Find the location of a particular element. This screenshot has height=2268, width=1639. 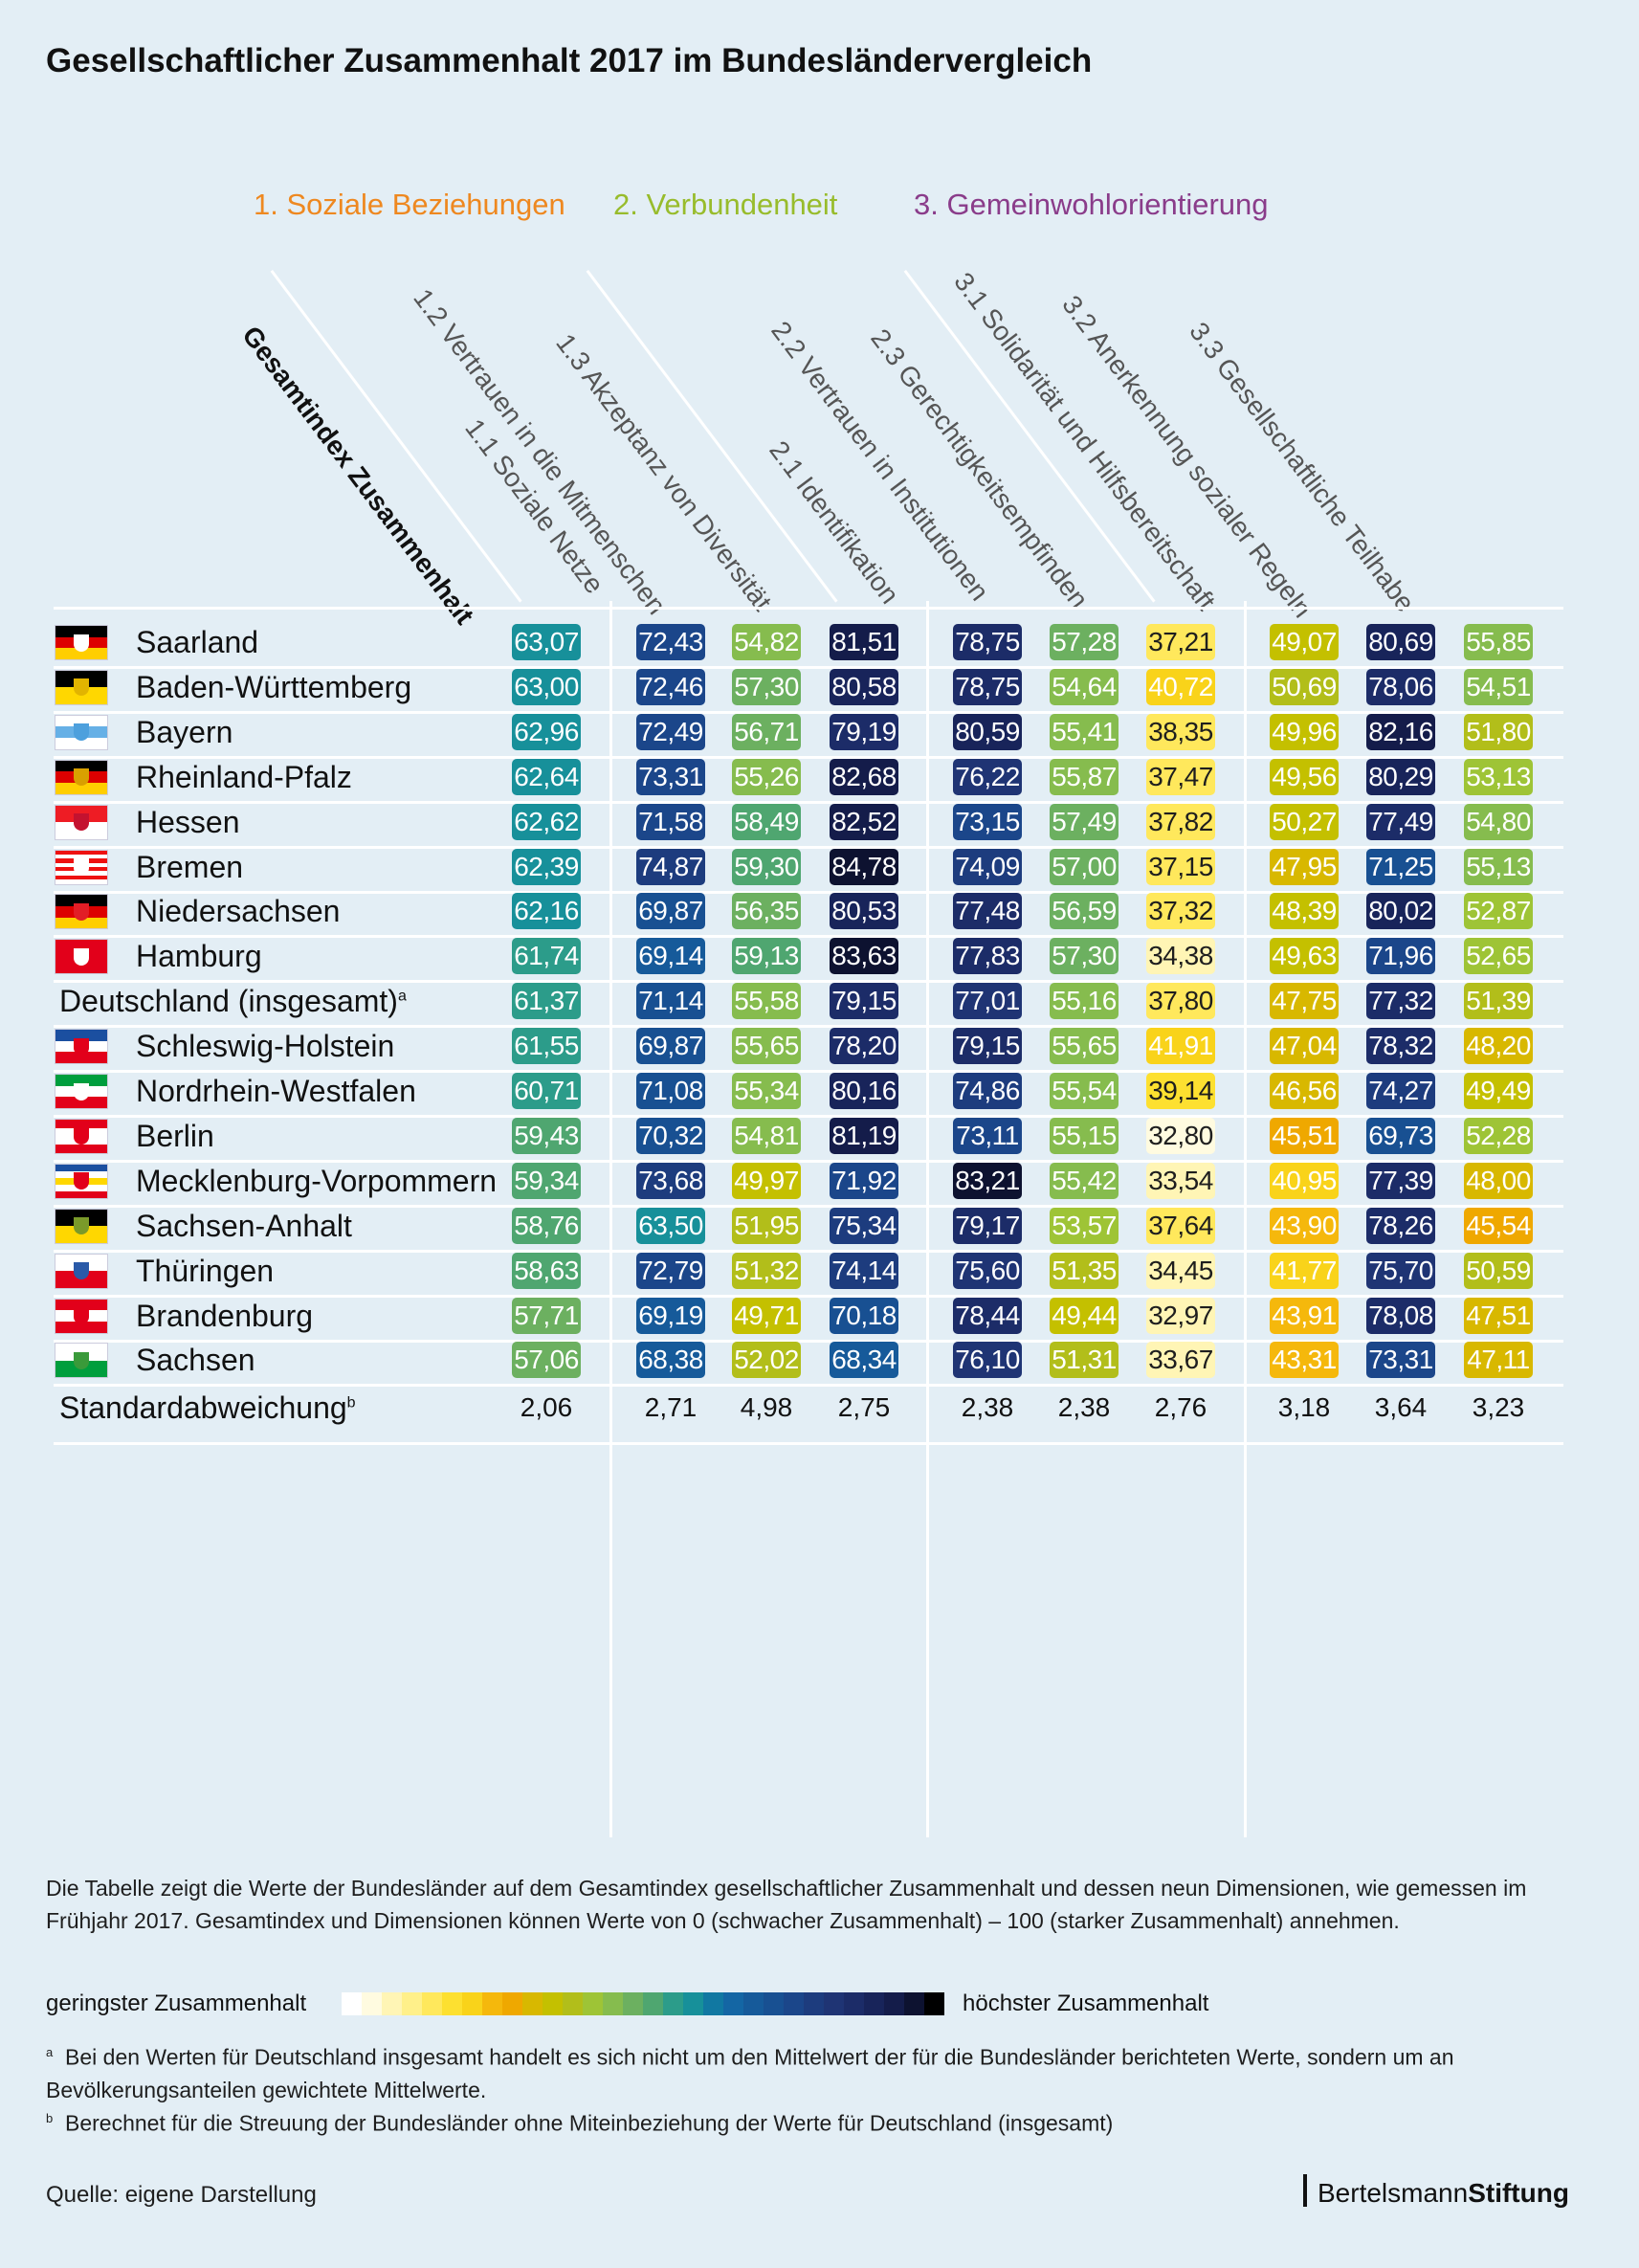

row-name: Mecklenburg-Vorpommern is located at coordinates (317, 1180).